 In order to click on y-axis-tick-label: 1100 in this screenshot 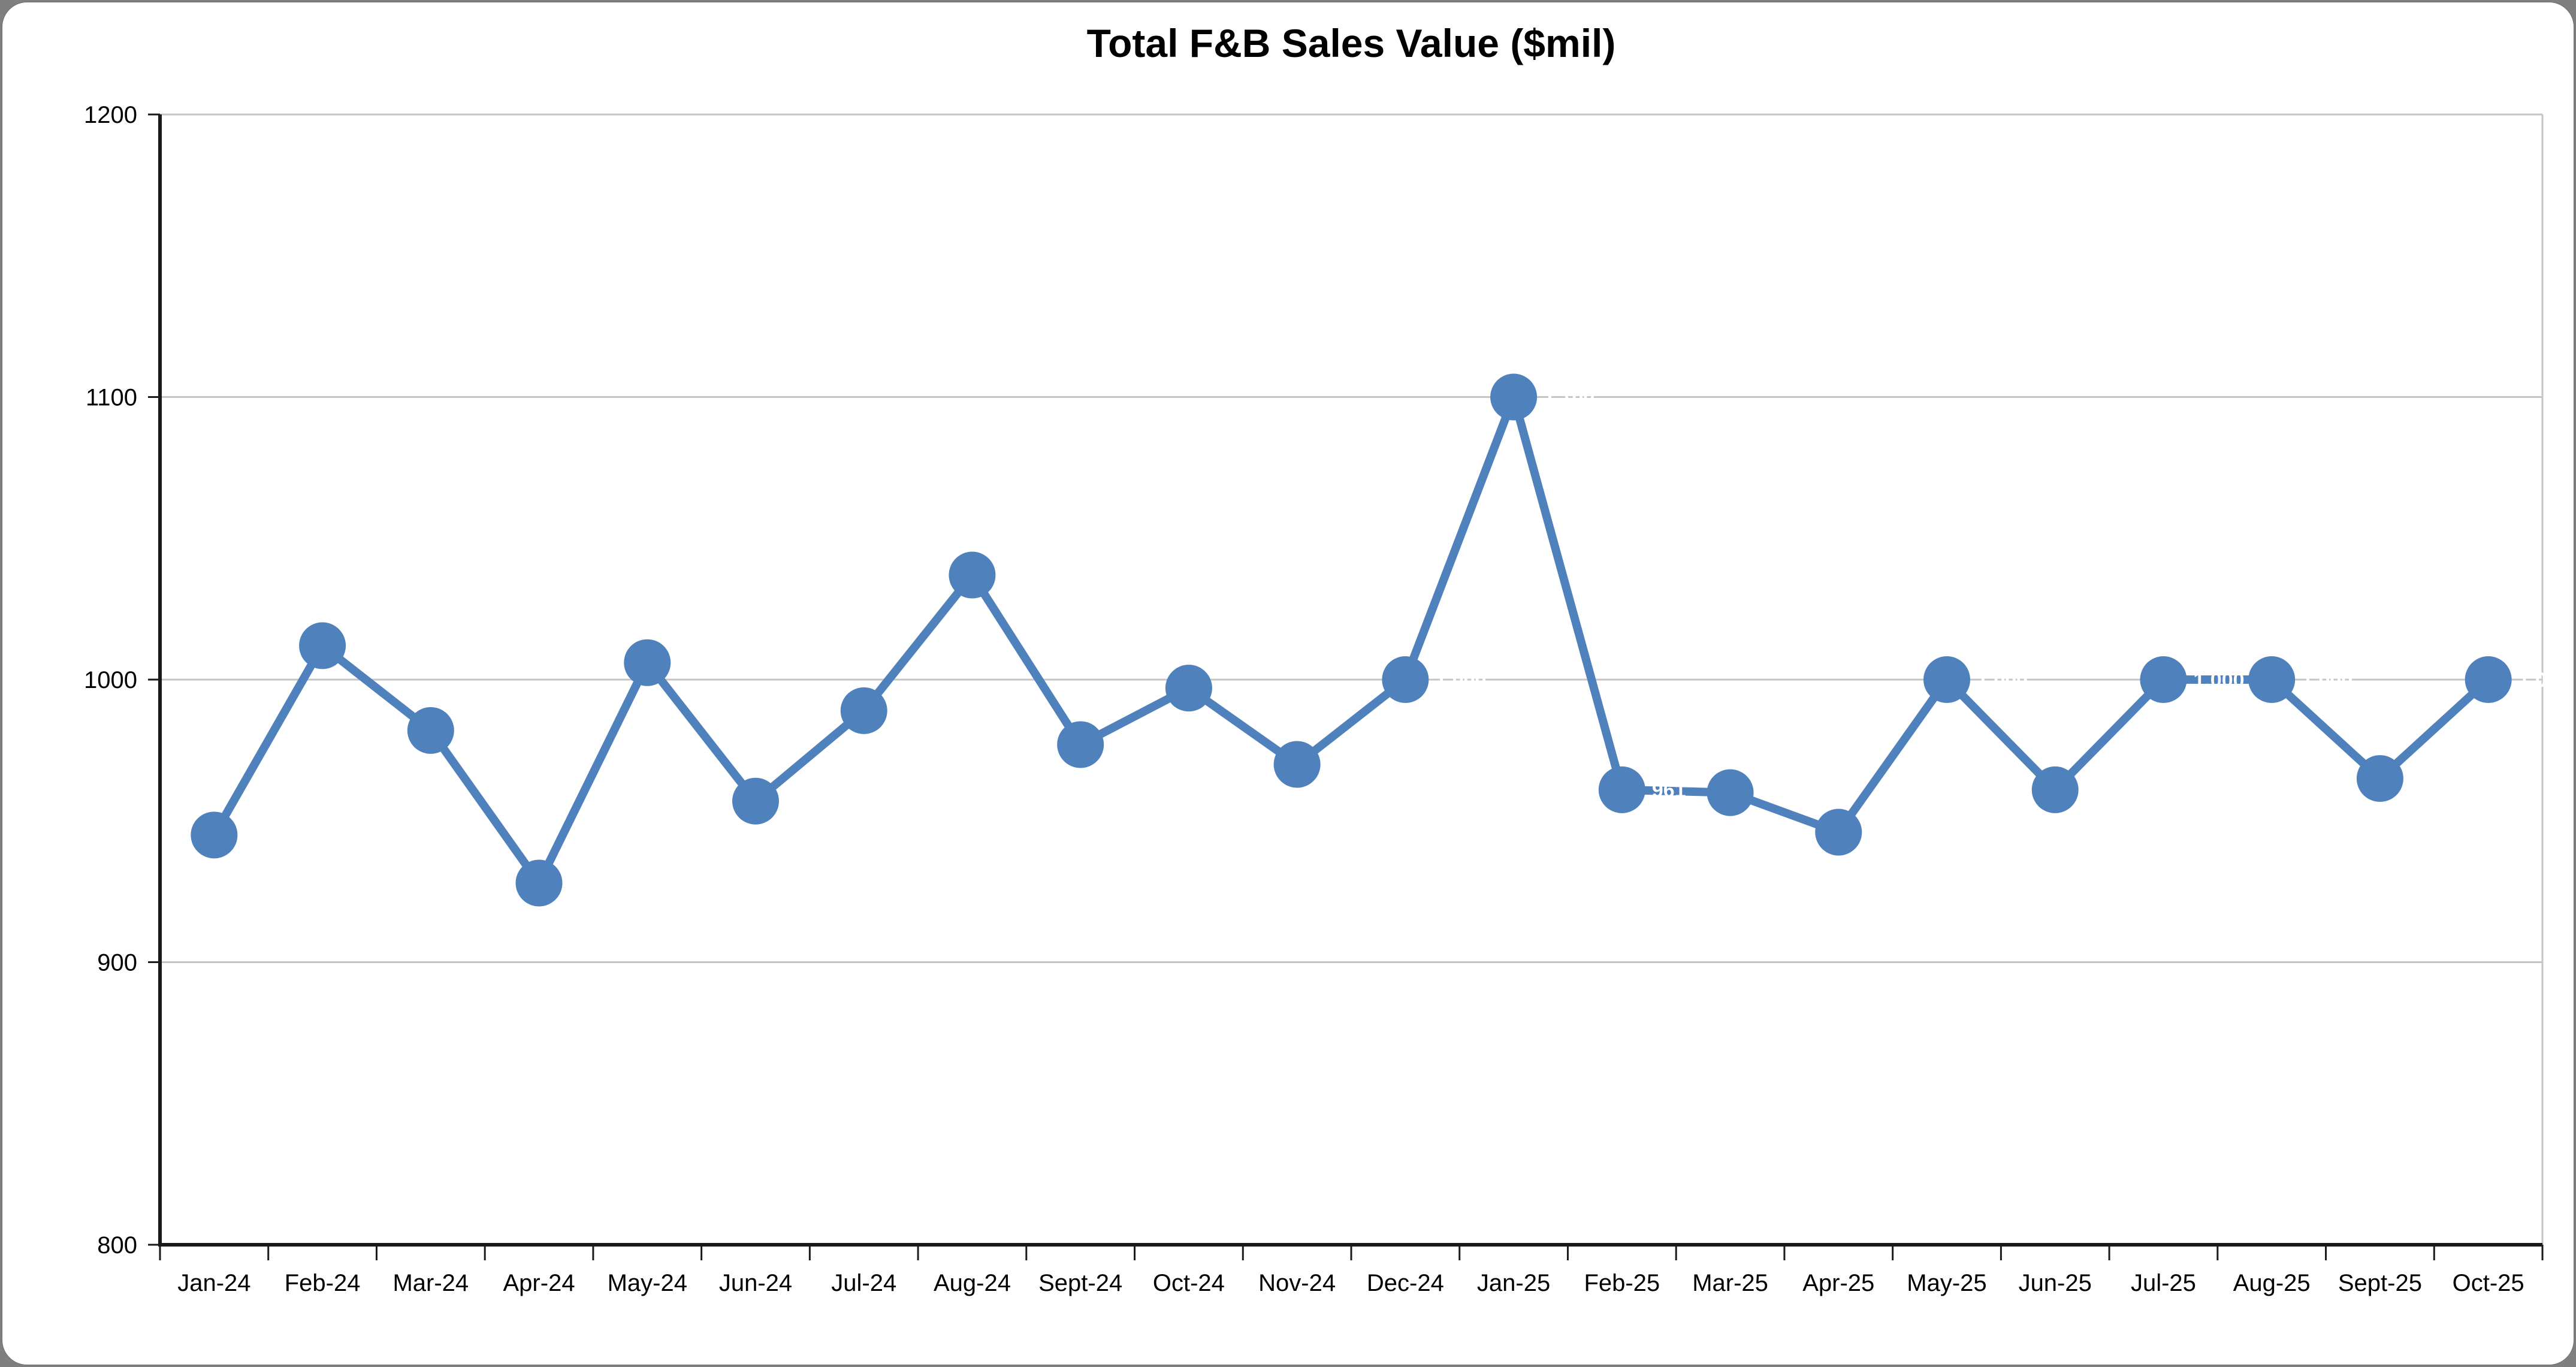, I will do `click(112, 398)`.